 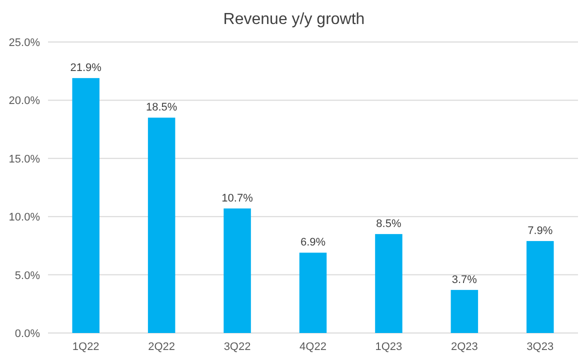 I want to click on x-tick-label: 1Q22, so click(x=86, y=347).